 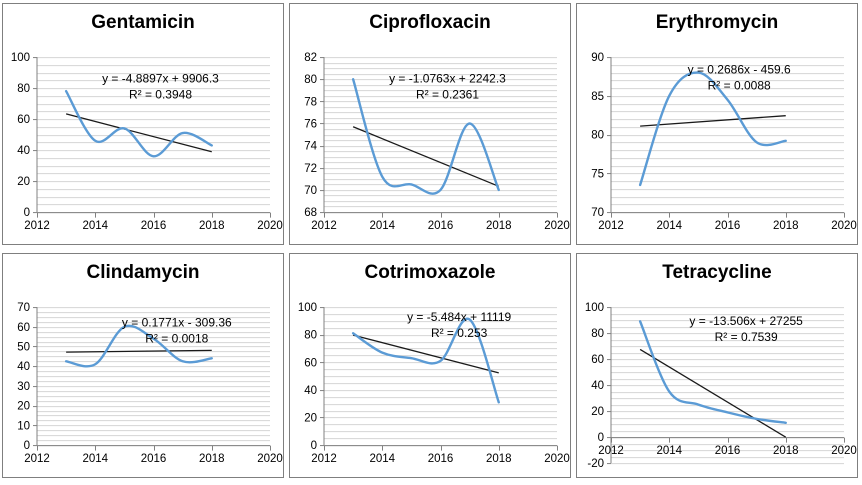 What do you see at coordinates (310, 169) in the screenshot?
I see `y-tick-label: 72` at bounding box center [310, 169].